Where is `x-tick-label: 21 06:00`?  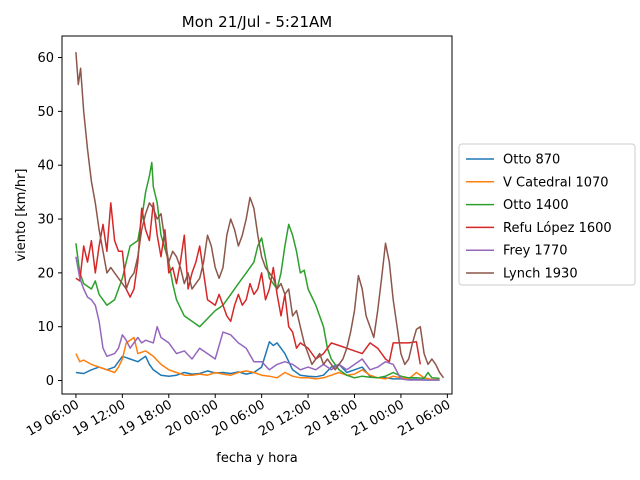 x-tick-label: 21 06:00 is located at coordinates (425, 418).